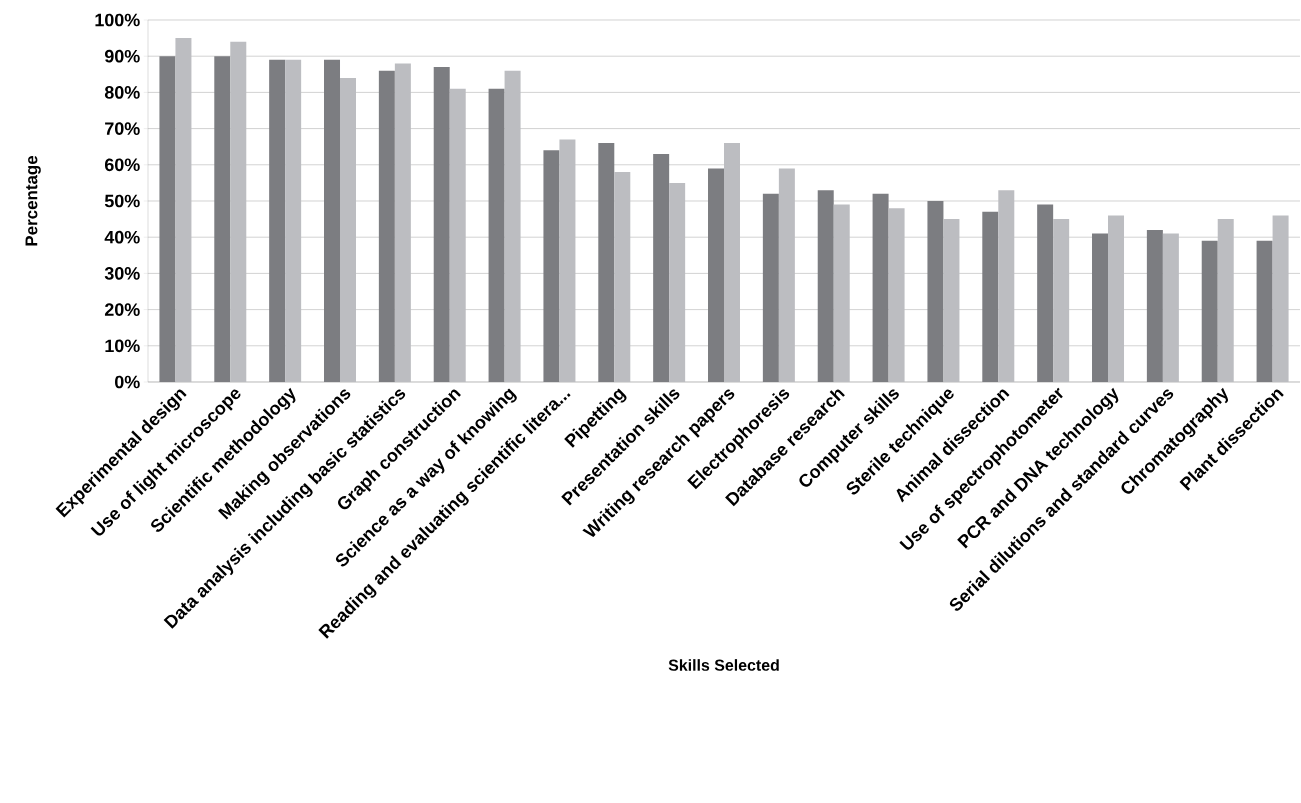 The height and width of the screenshot is (803, 1301). Describe the element at coordinates (122, 56) in the screenshot. I see `y-tick-label: 90%` at that location.